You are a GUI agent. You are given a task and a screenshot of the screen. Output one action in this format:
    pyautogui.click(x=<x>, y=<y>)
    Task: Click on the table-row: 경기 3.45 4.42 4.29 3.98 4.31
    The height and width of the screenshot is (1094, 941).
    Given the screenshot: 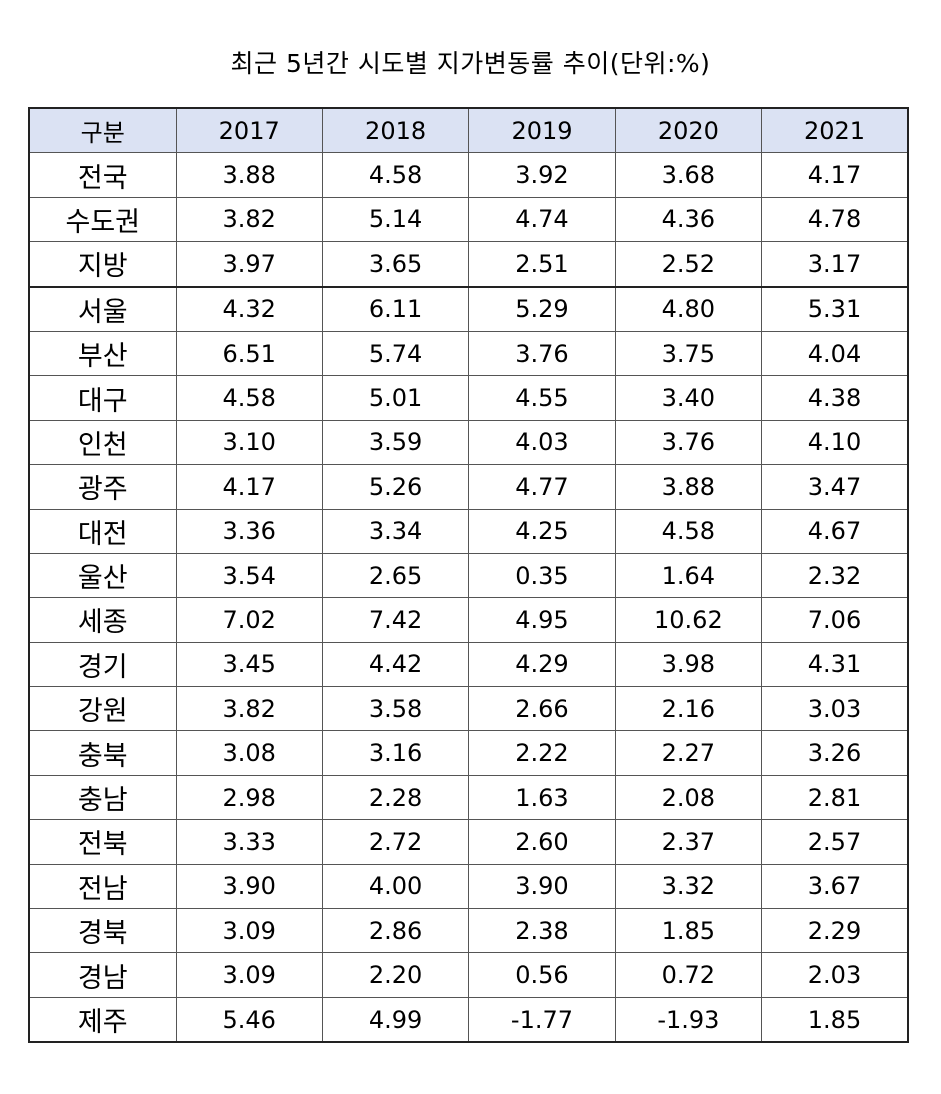 What is the action you would take?
    pyautogui.click(x=468, y=664)
    